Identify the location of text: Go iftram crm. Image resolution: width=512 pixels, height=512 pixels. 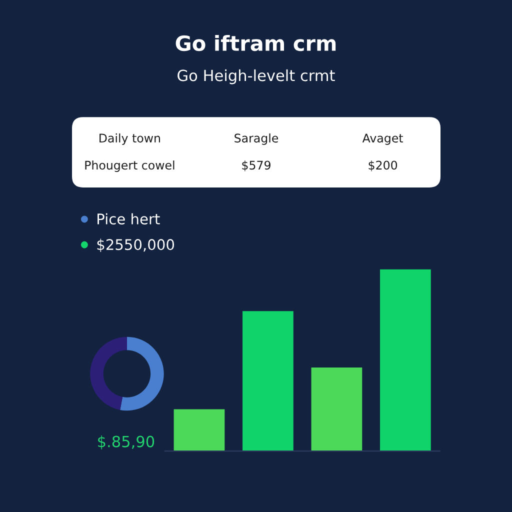
(256, 43).